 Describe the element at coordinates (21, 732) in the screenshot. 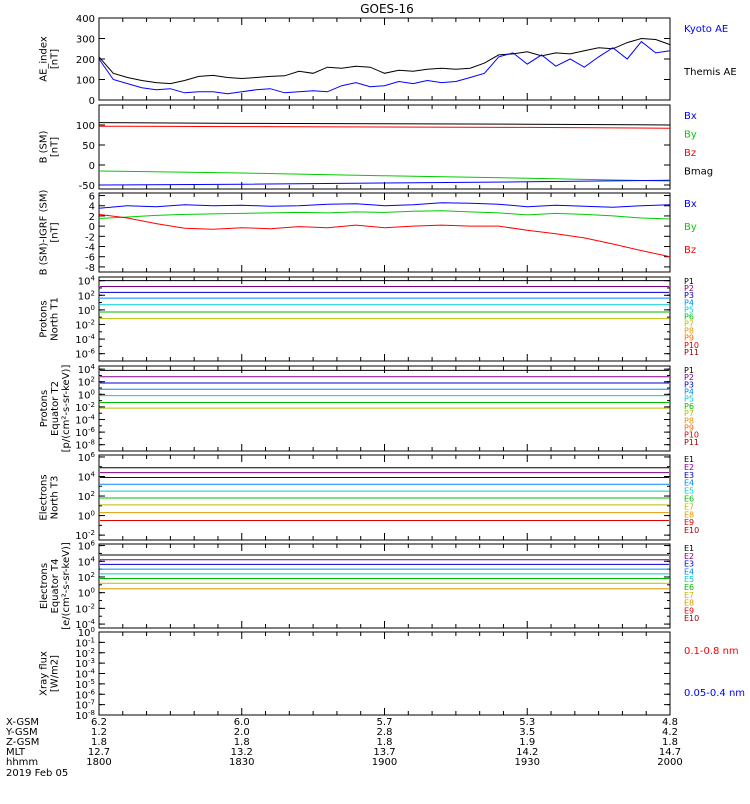

I see `x-row-label: Y-GSM` at that location.